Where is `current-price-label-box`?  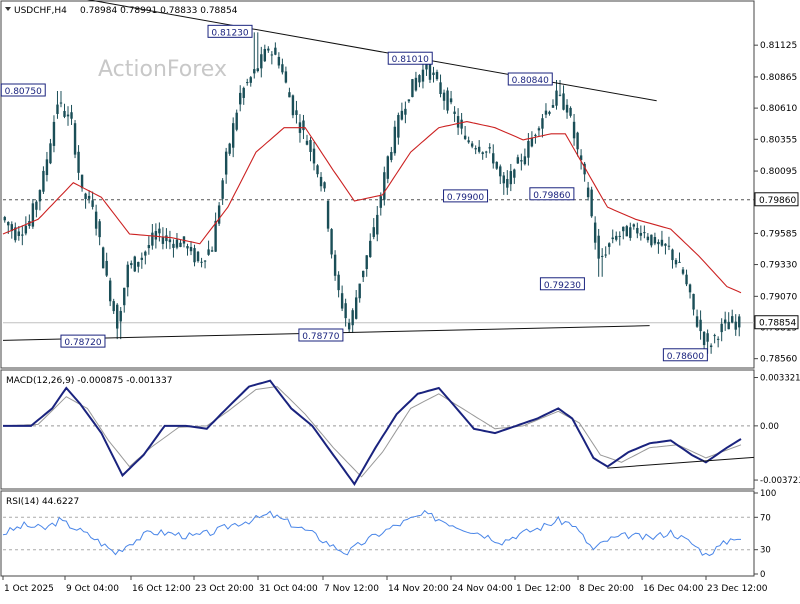 current-price-label-box is located at coordinates (776, 322).